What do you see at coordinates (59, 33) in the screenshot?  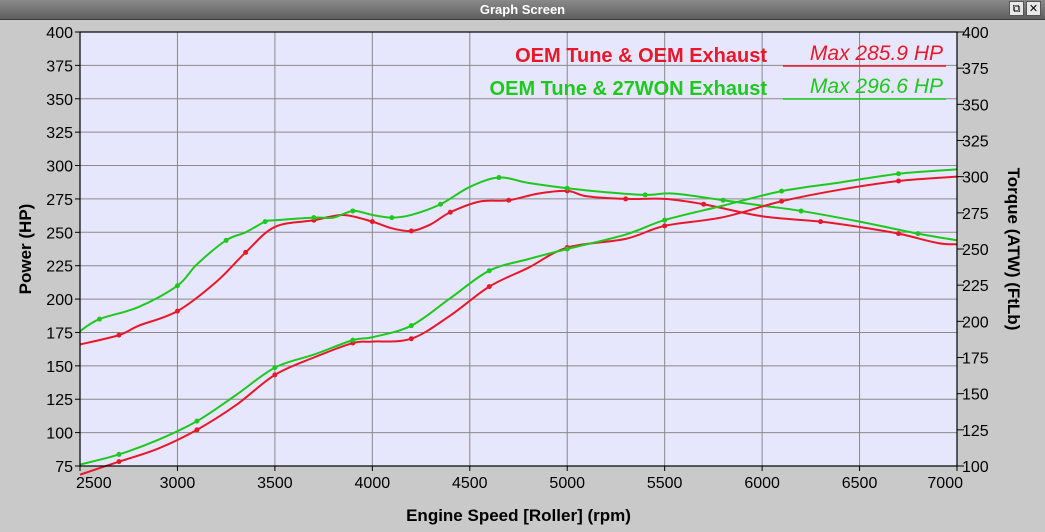 I see `y-tick-label: 400` at bounding box center [59, 33].